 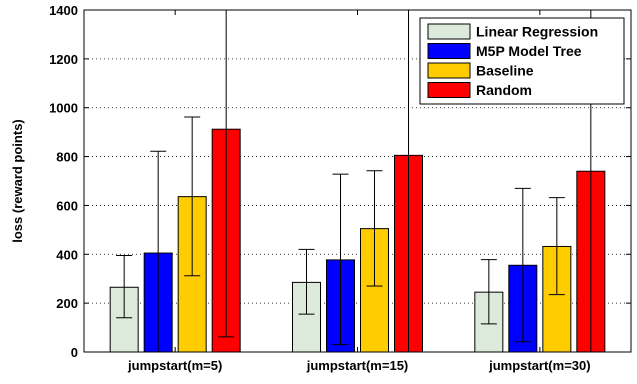 I want to click on y-tick-label: 1000, so click(x=63, y=108).